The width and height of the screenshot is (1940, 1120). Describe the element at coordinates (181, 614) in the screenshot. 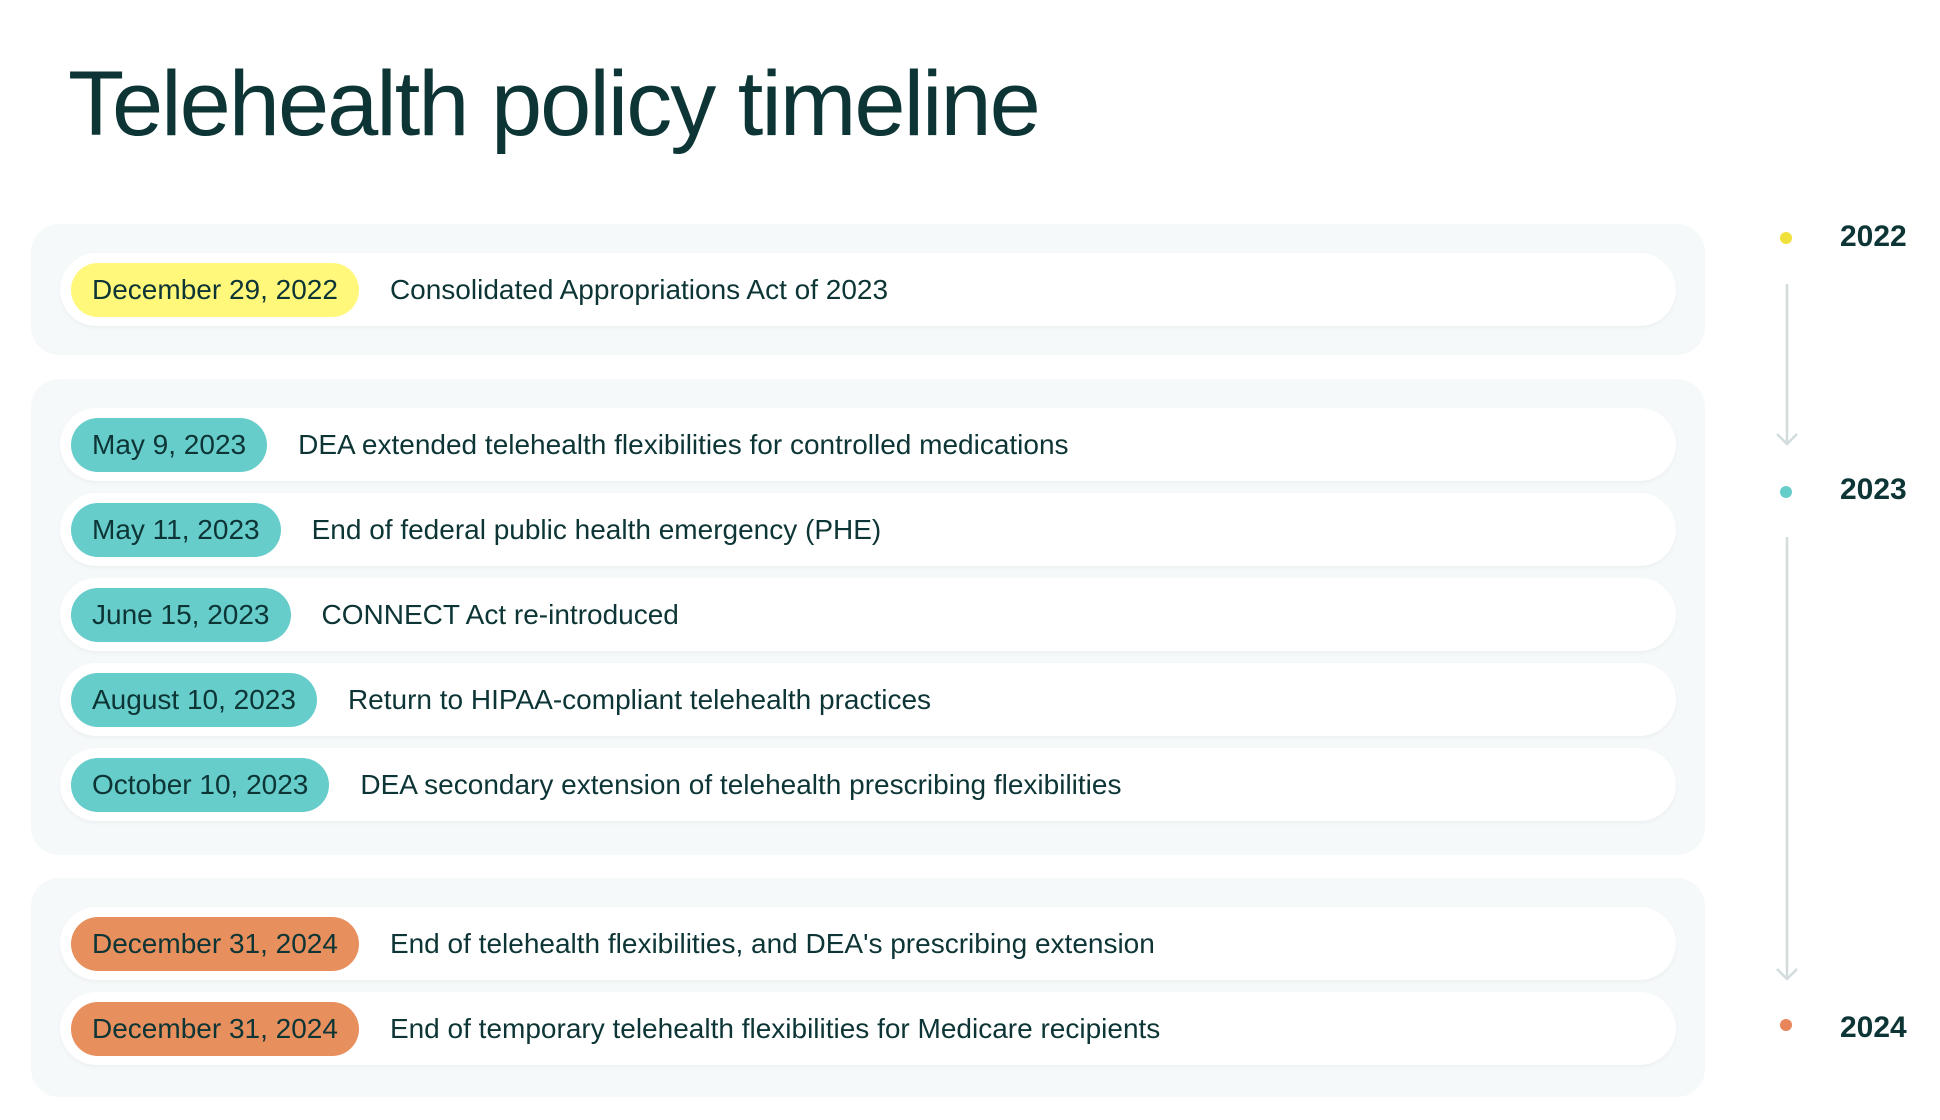

I see `date-pill: June 15, 2023` at that location.